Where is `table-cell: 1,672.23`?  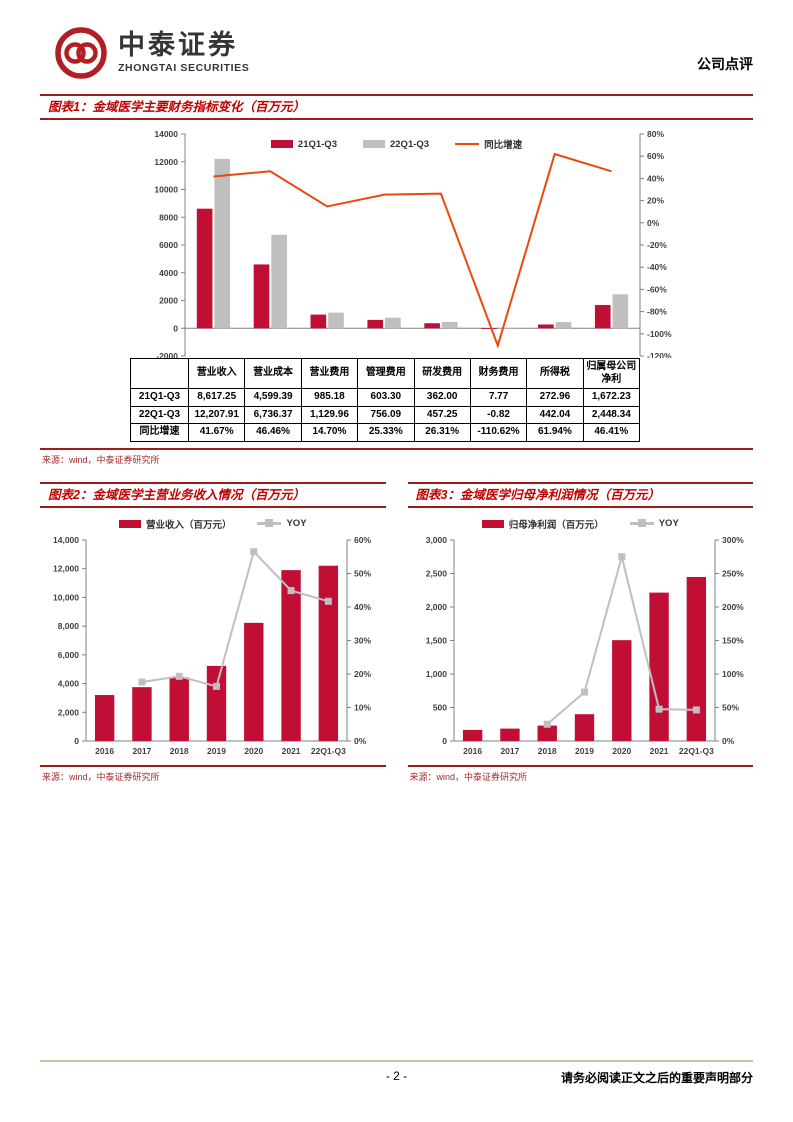
table-cell: 1,672.23 is located at coordinates (611, 397).